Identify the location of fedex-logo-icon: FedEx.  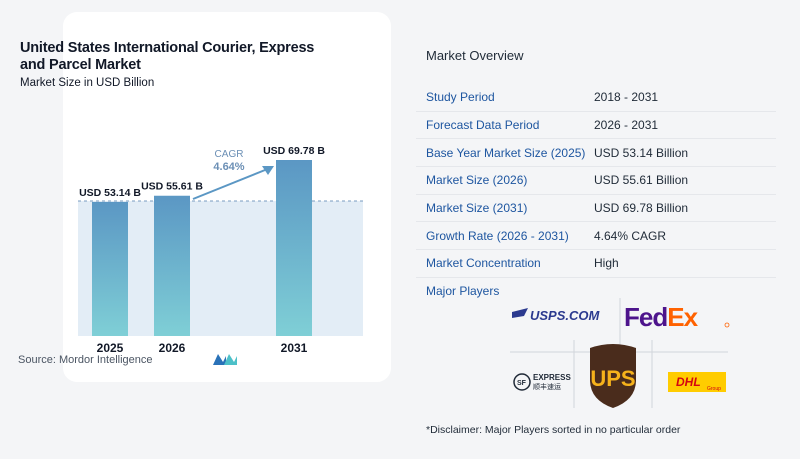
(677, 317).